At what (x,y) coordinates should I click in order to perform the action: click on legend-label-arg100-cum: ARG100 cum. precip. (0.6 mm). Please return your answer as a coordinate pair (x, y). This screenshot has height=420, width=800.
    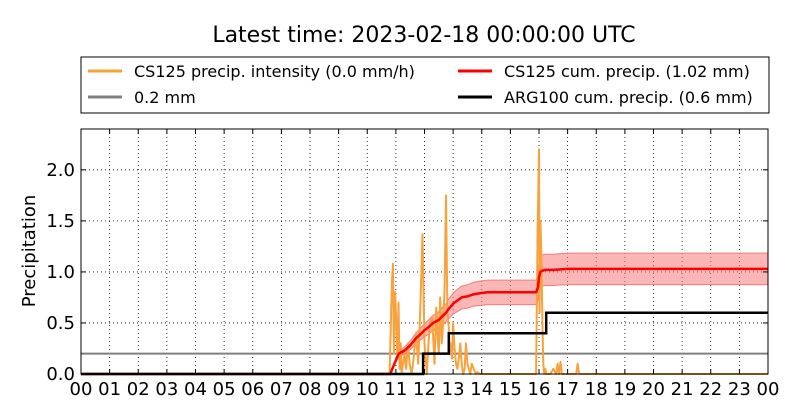
    Looking at the image, I should click on (628, 97).